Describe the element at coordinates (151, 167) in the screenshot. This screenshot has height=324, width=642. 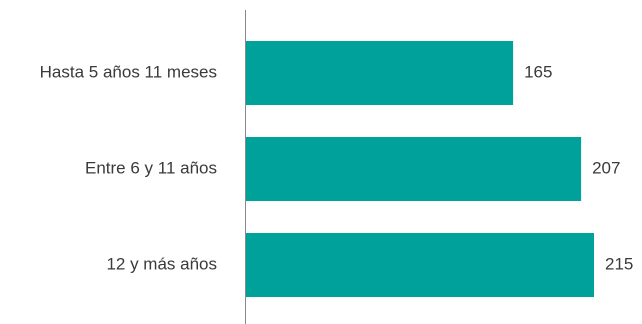
I see `category-label: Entre 6 y 11 años` at that location.